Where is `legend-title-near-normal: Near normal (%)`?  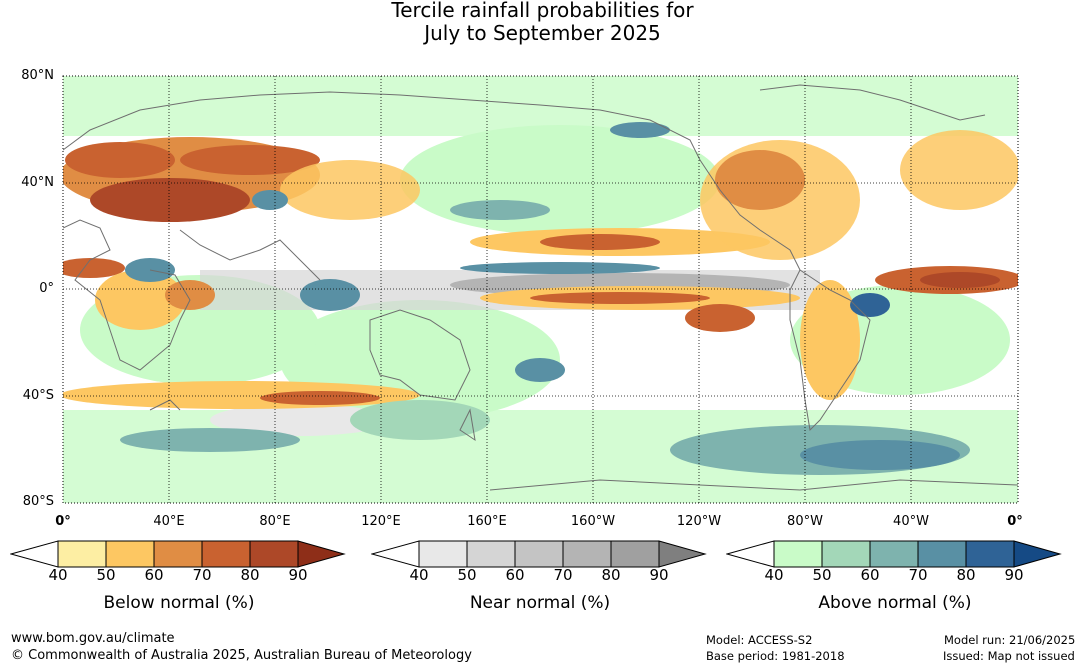 legend-title-near-normal: Near normal (%) is located at coordinates (540, 603).